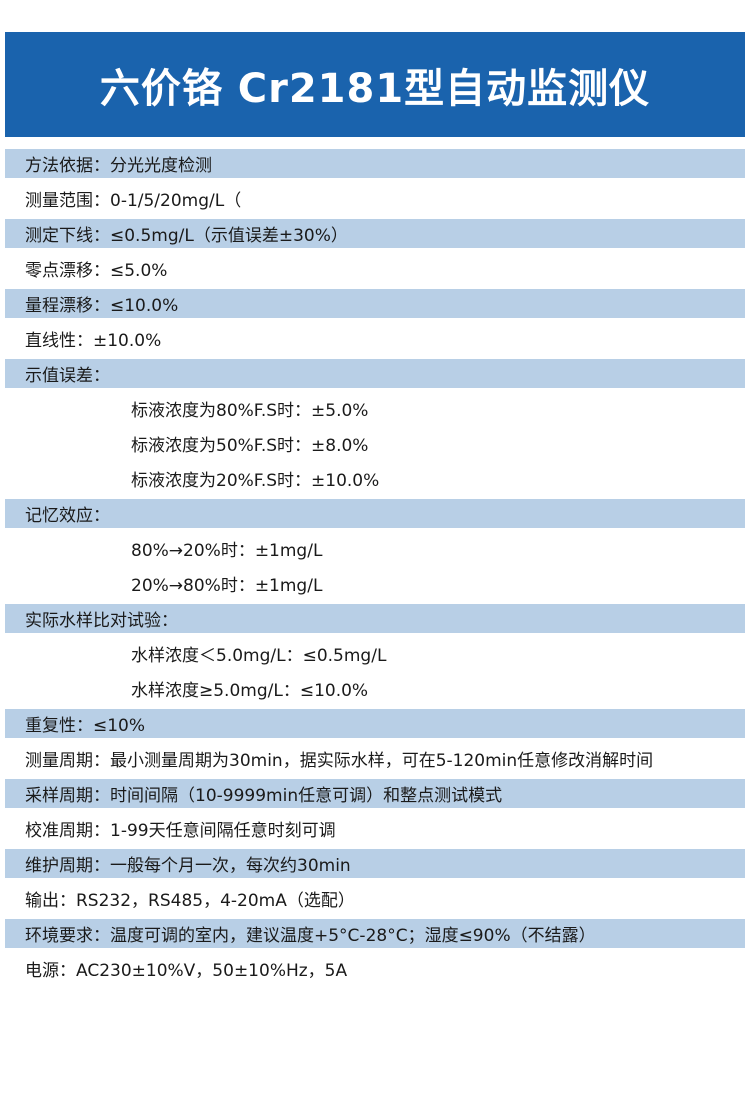  I want to click on spec-text: 记忆效应：, so click(67, 516).